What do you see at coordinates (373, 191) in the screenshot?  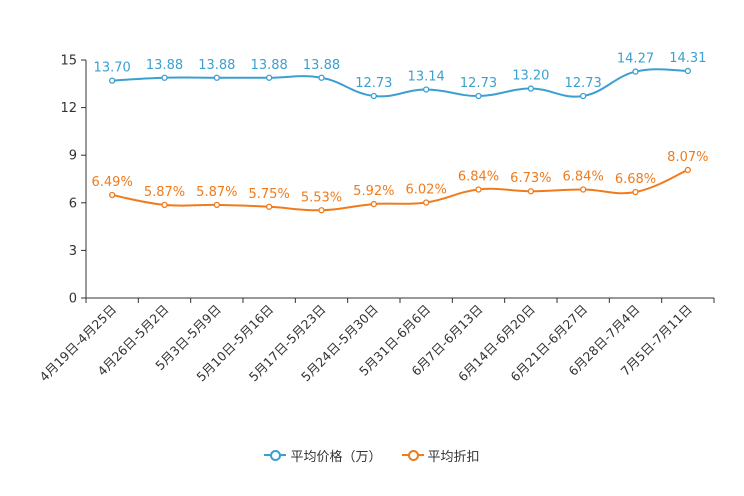 I see `data-label: 5.92%` at bounding box center [373, 191].